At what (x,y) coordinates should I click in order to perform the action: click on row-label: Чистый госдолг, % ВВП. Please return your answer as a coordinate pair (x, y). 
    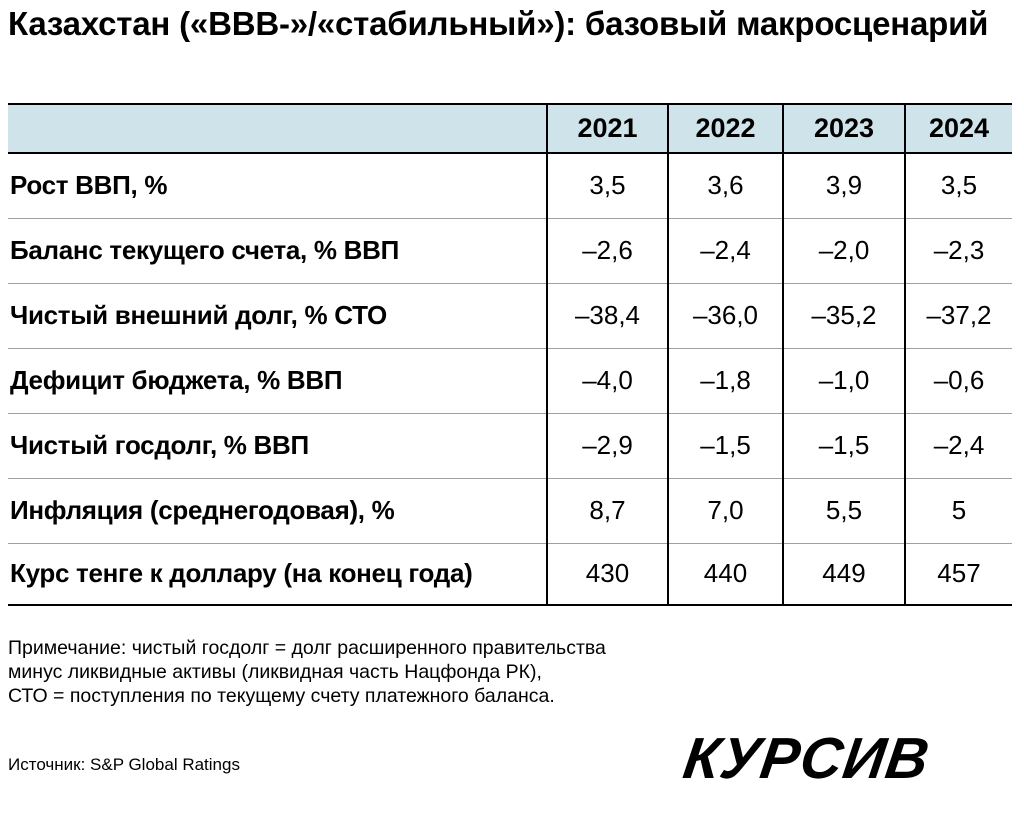
    Looking at the image, I should click on (278, 445).